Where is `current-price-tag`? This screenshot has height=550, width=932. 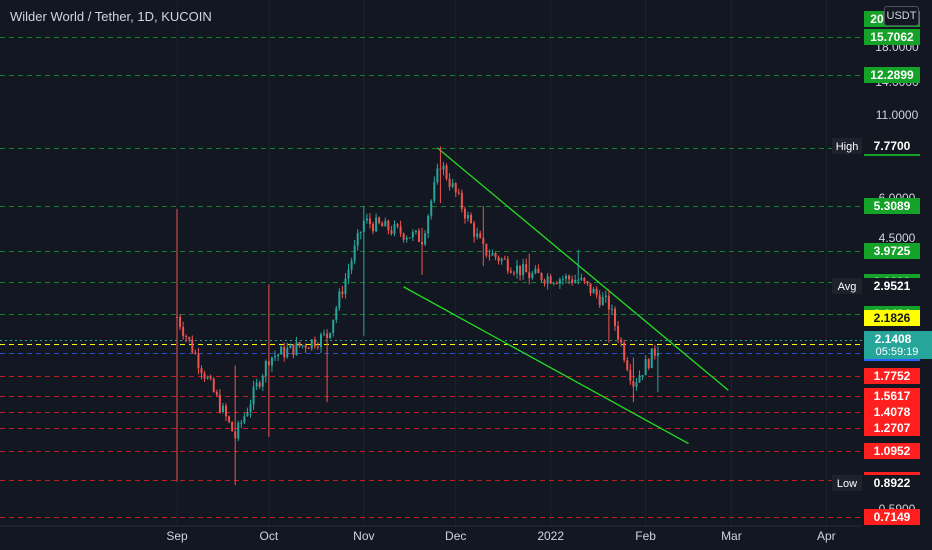
current-price-tag is located at coordinates (898, 345).